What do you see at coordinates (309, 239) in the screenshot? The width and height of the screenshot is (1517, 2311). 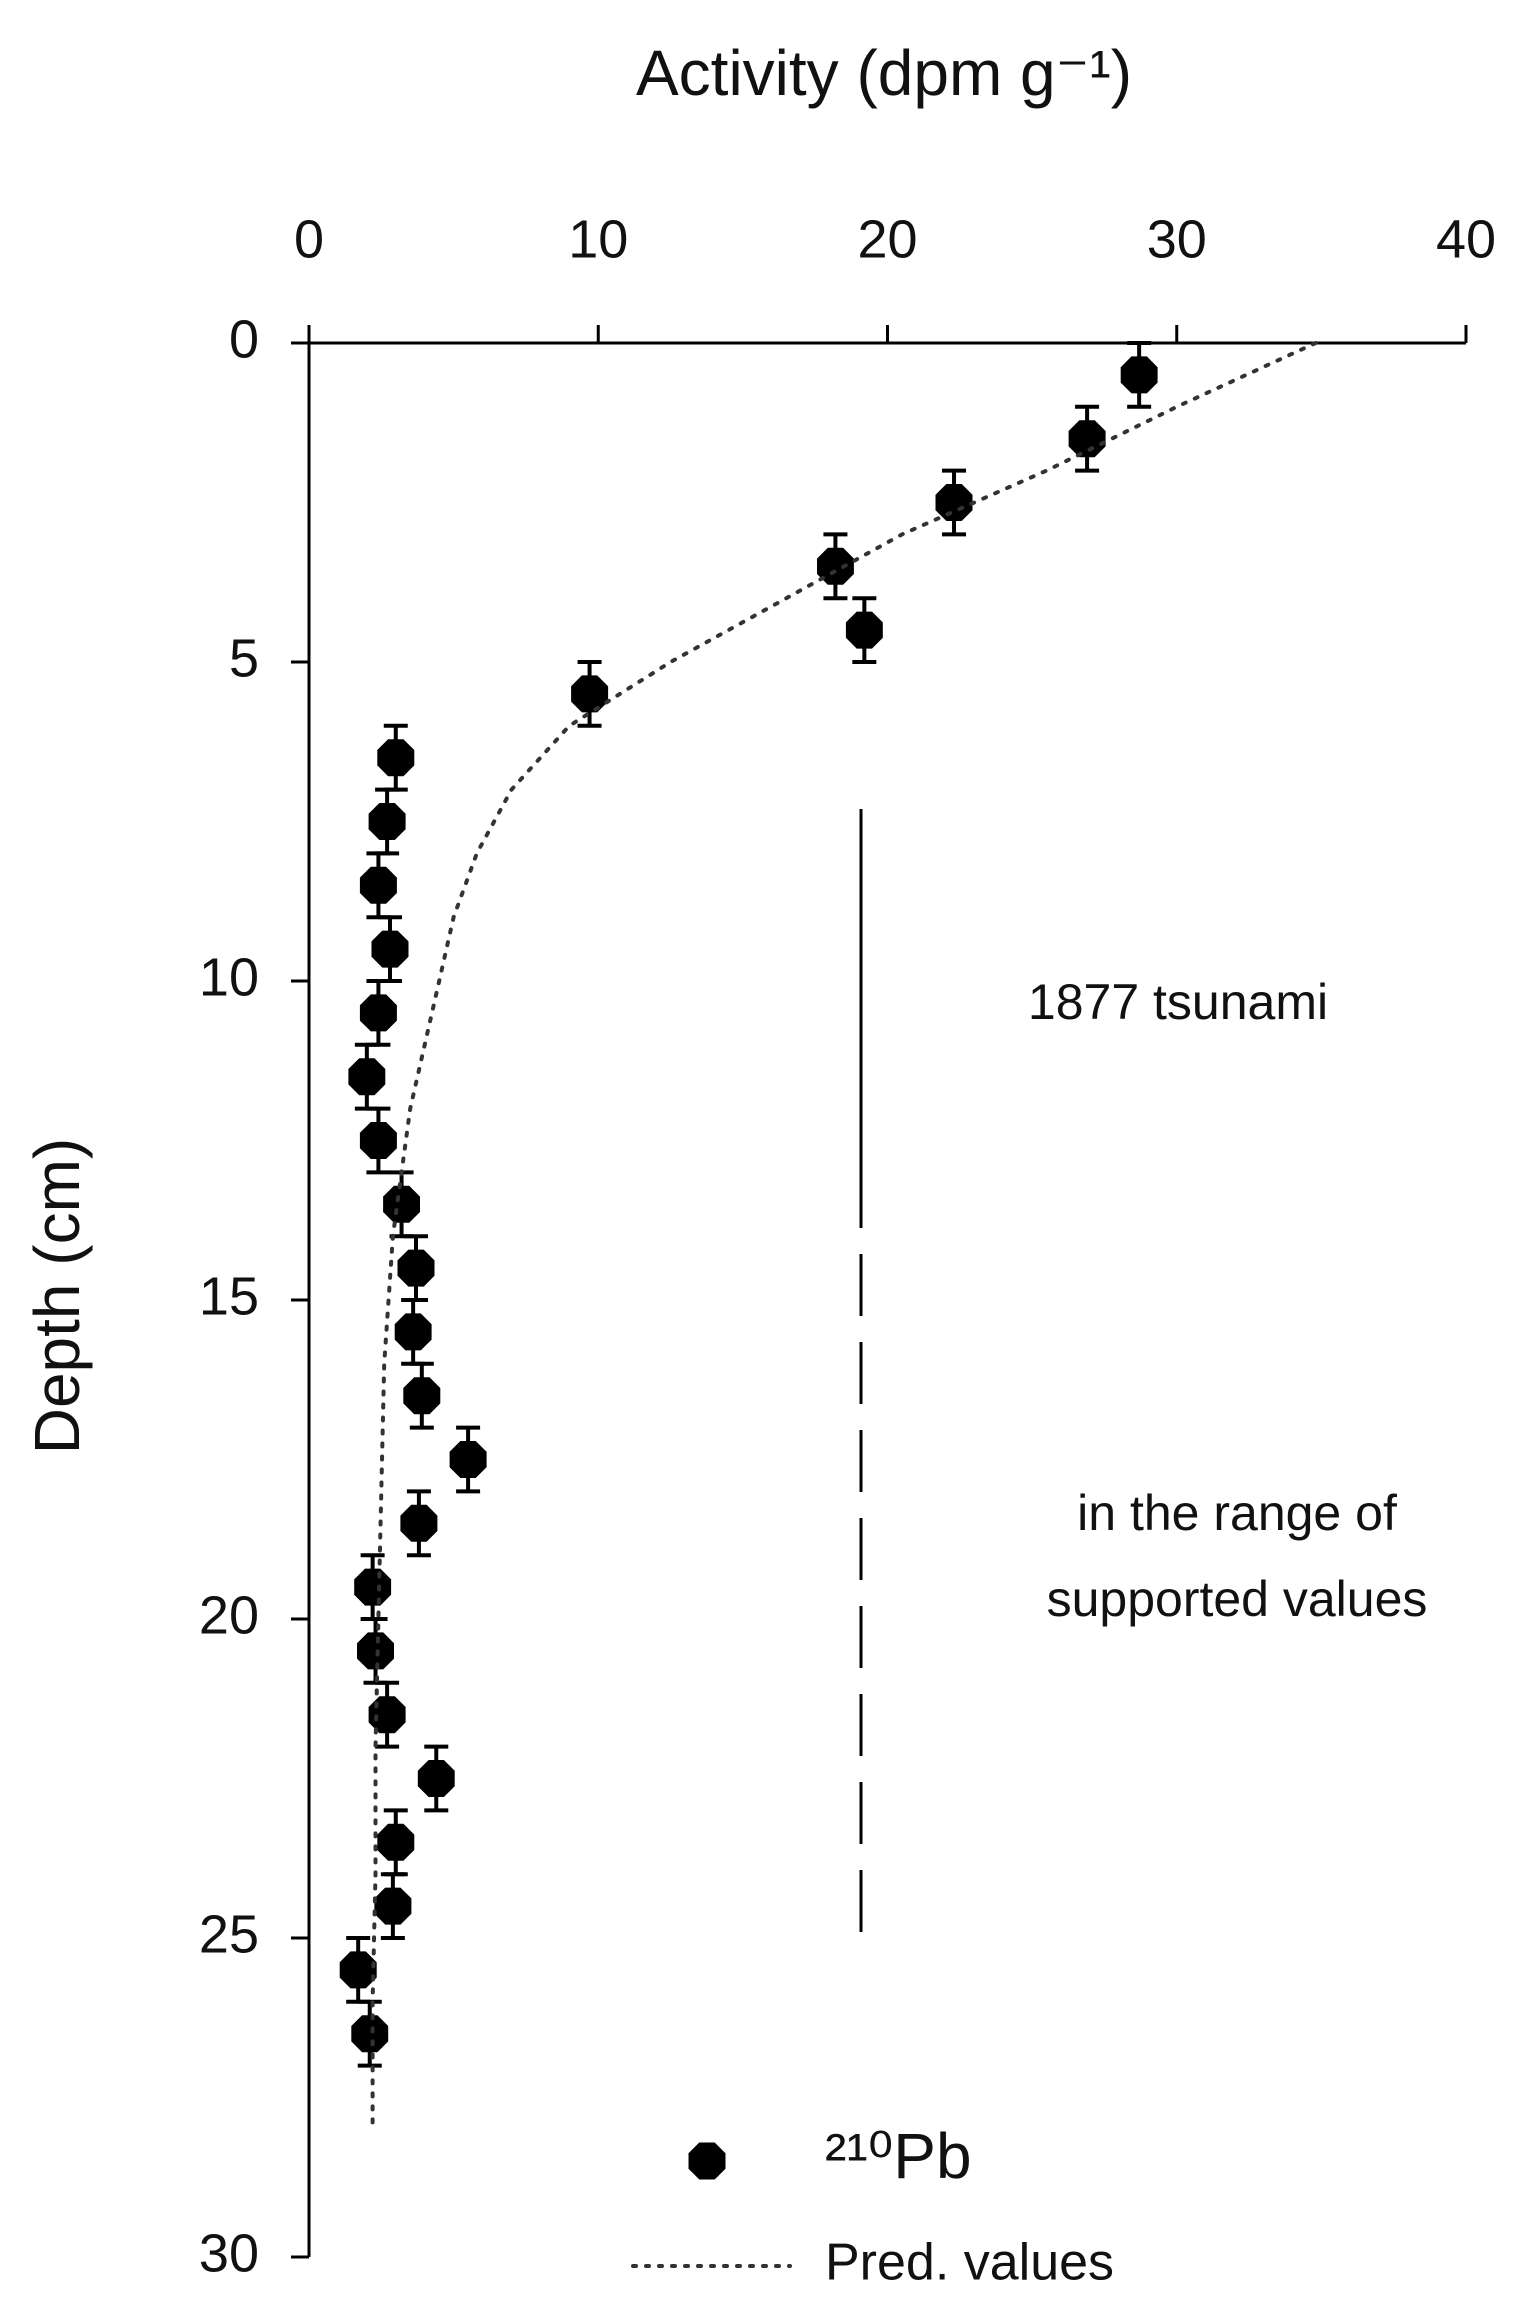 I see `x-tick-label: 0` at bounding box center [309, 239].